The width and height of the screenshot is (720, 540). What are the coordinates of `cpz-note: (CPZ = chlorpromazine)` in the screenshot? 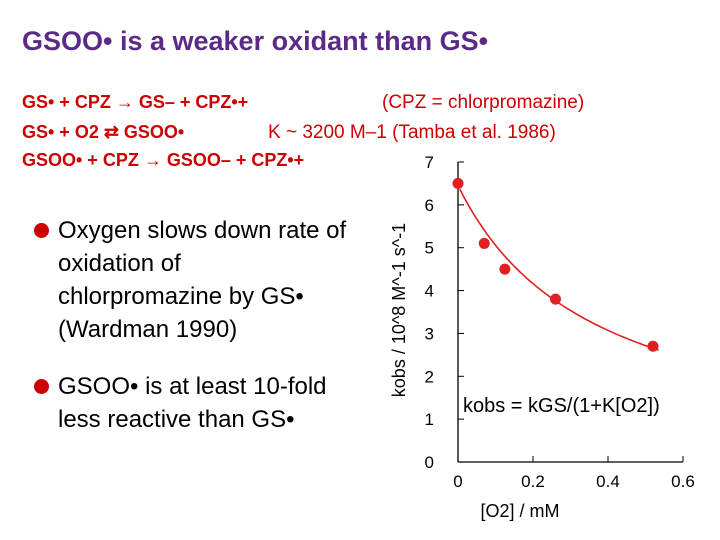 It's located at (483, 102).